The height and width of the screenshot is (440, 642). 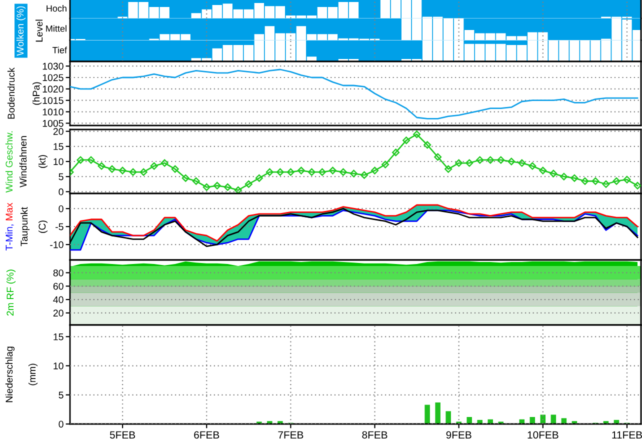 What do you see at coordinates (627, 434) in the screenshot?
I see `x-tick-label: 11FEB` at bounding box center [627, 434].